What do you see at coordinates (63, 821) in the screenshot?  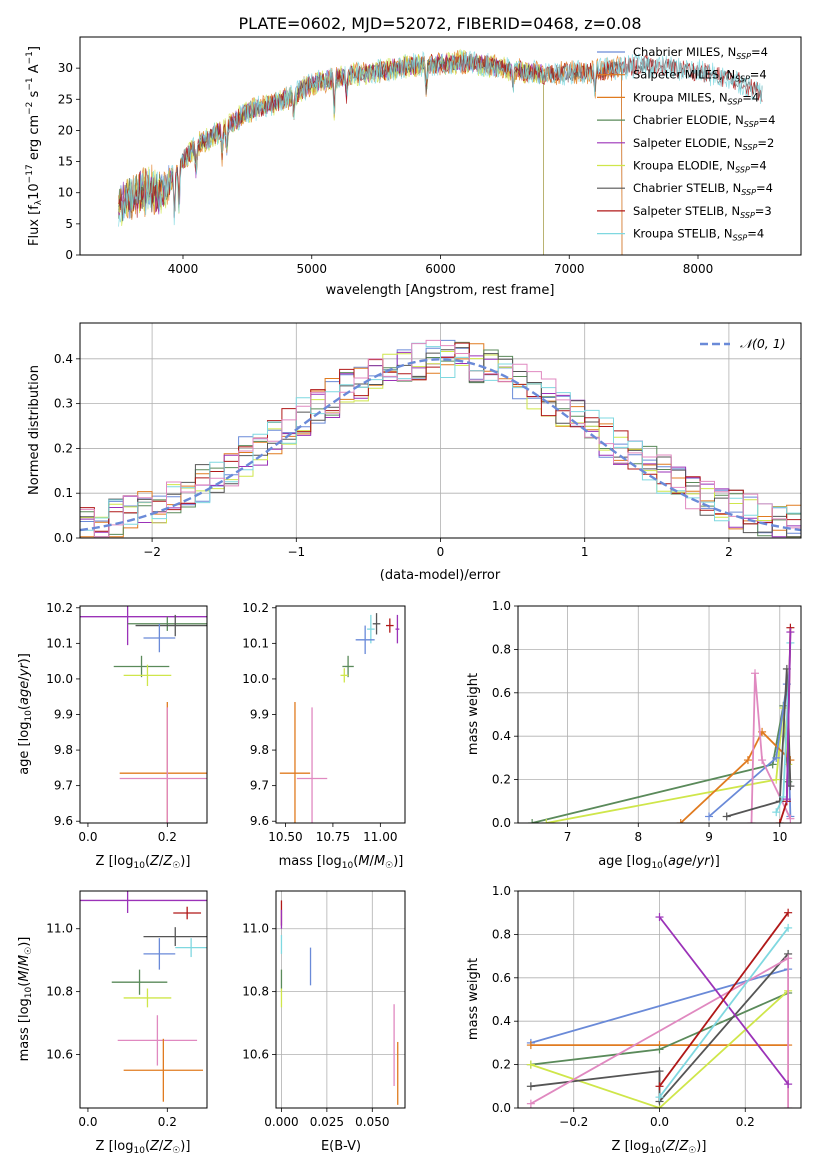 I see `y-tick-label: 9.6` at bounding box center [63, 821].